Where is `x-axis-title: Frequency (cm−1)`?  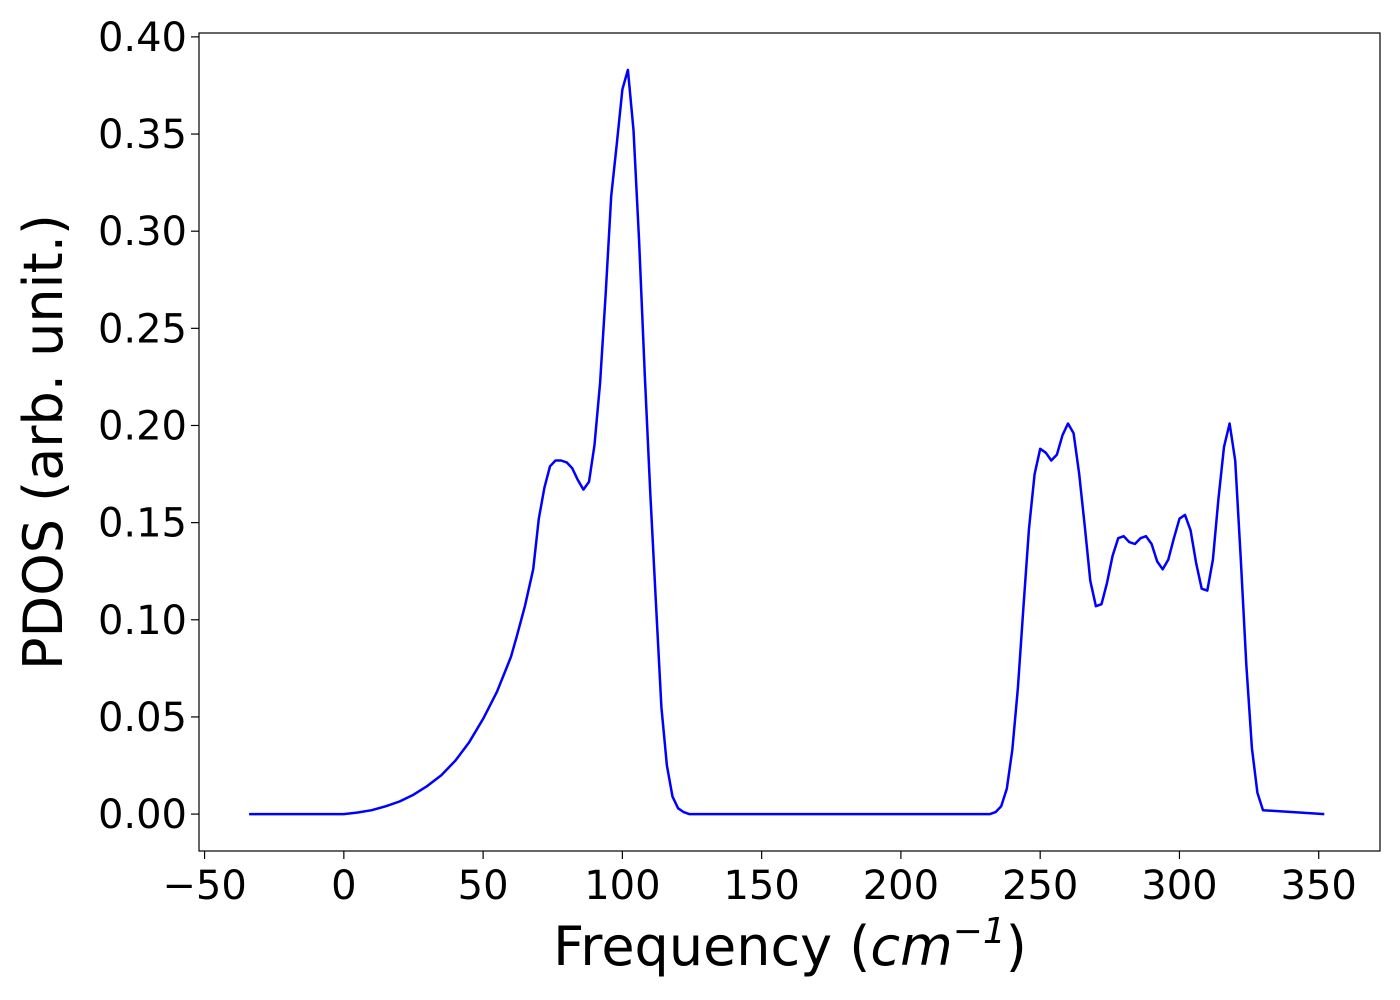 x-axis-title: Frequency (cm−1) is located at coordinates (790, 944).